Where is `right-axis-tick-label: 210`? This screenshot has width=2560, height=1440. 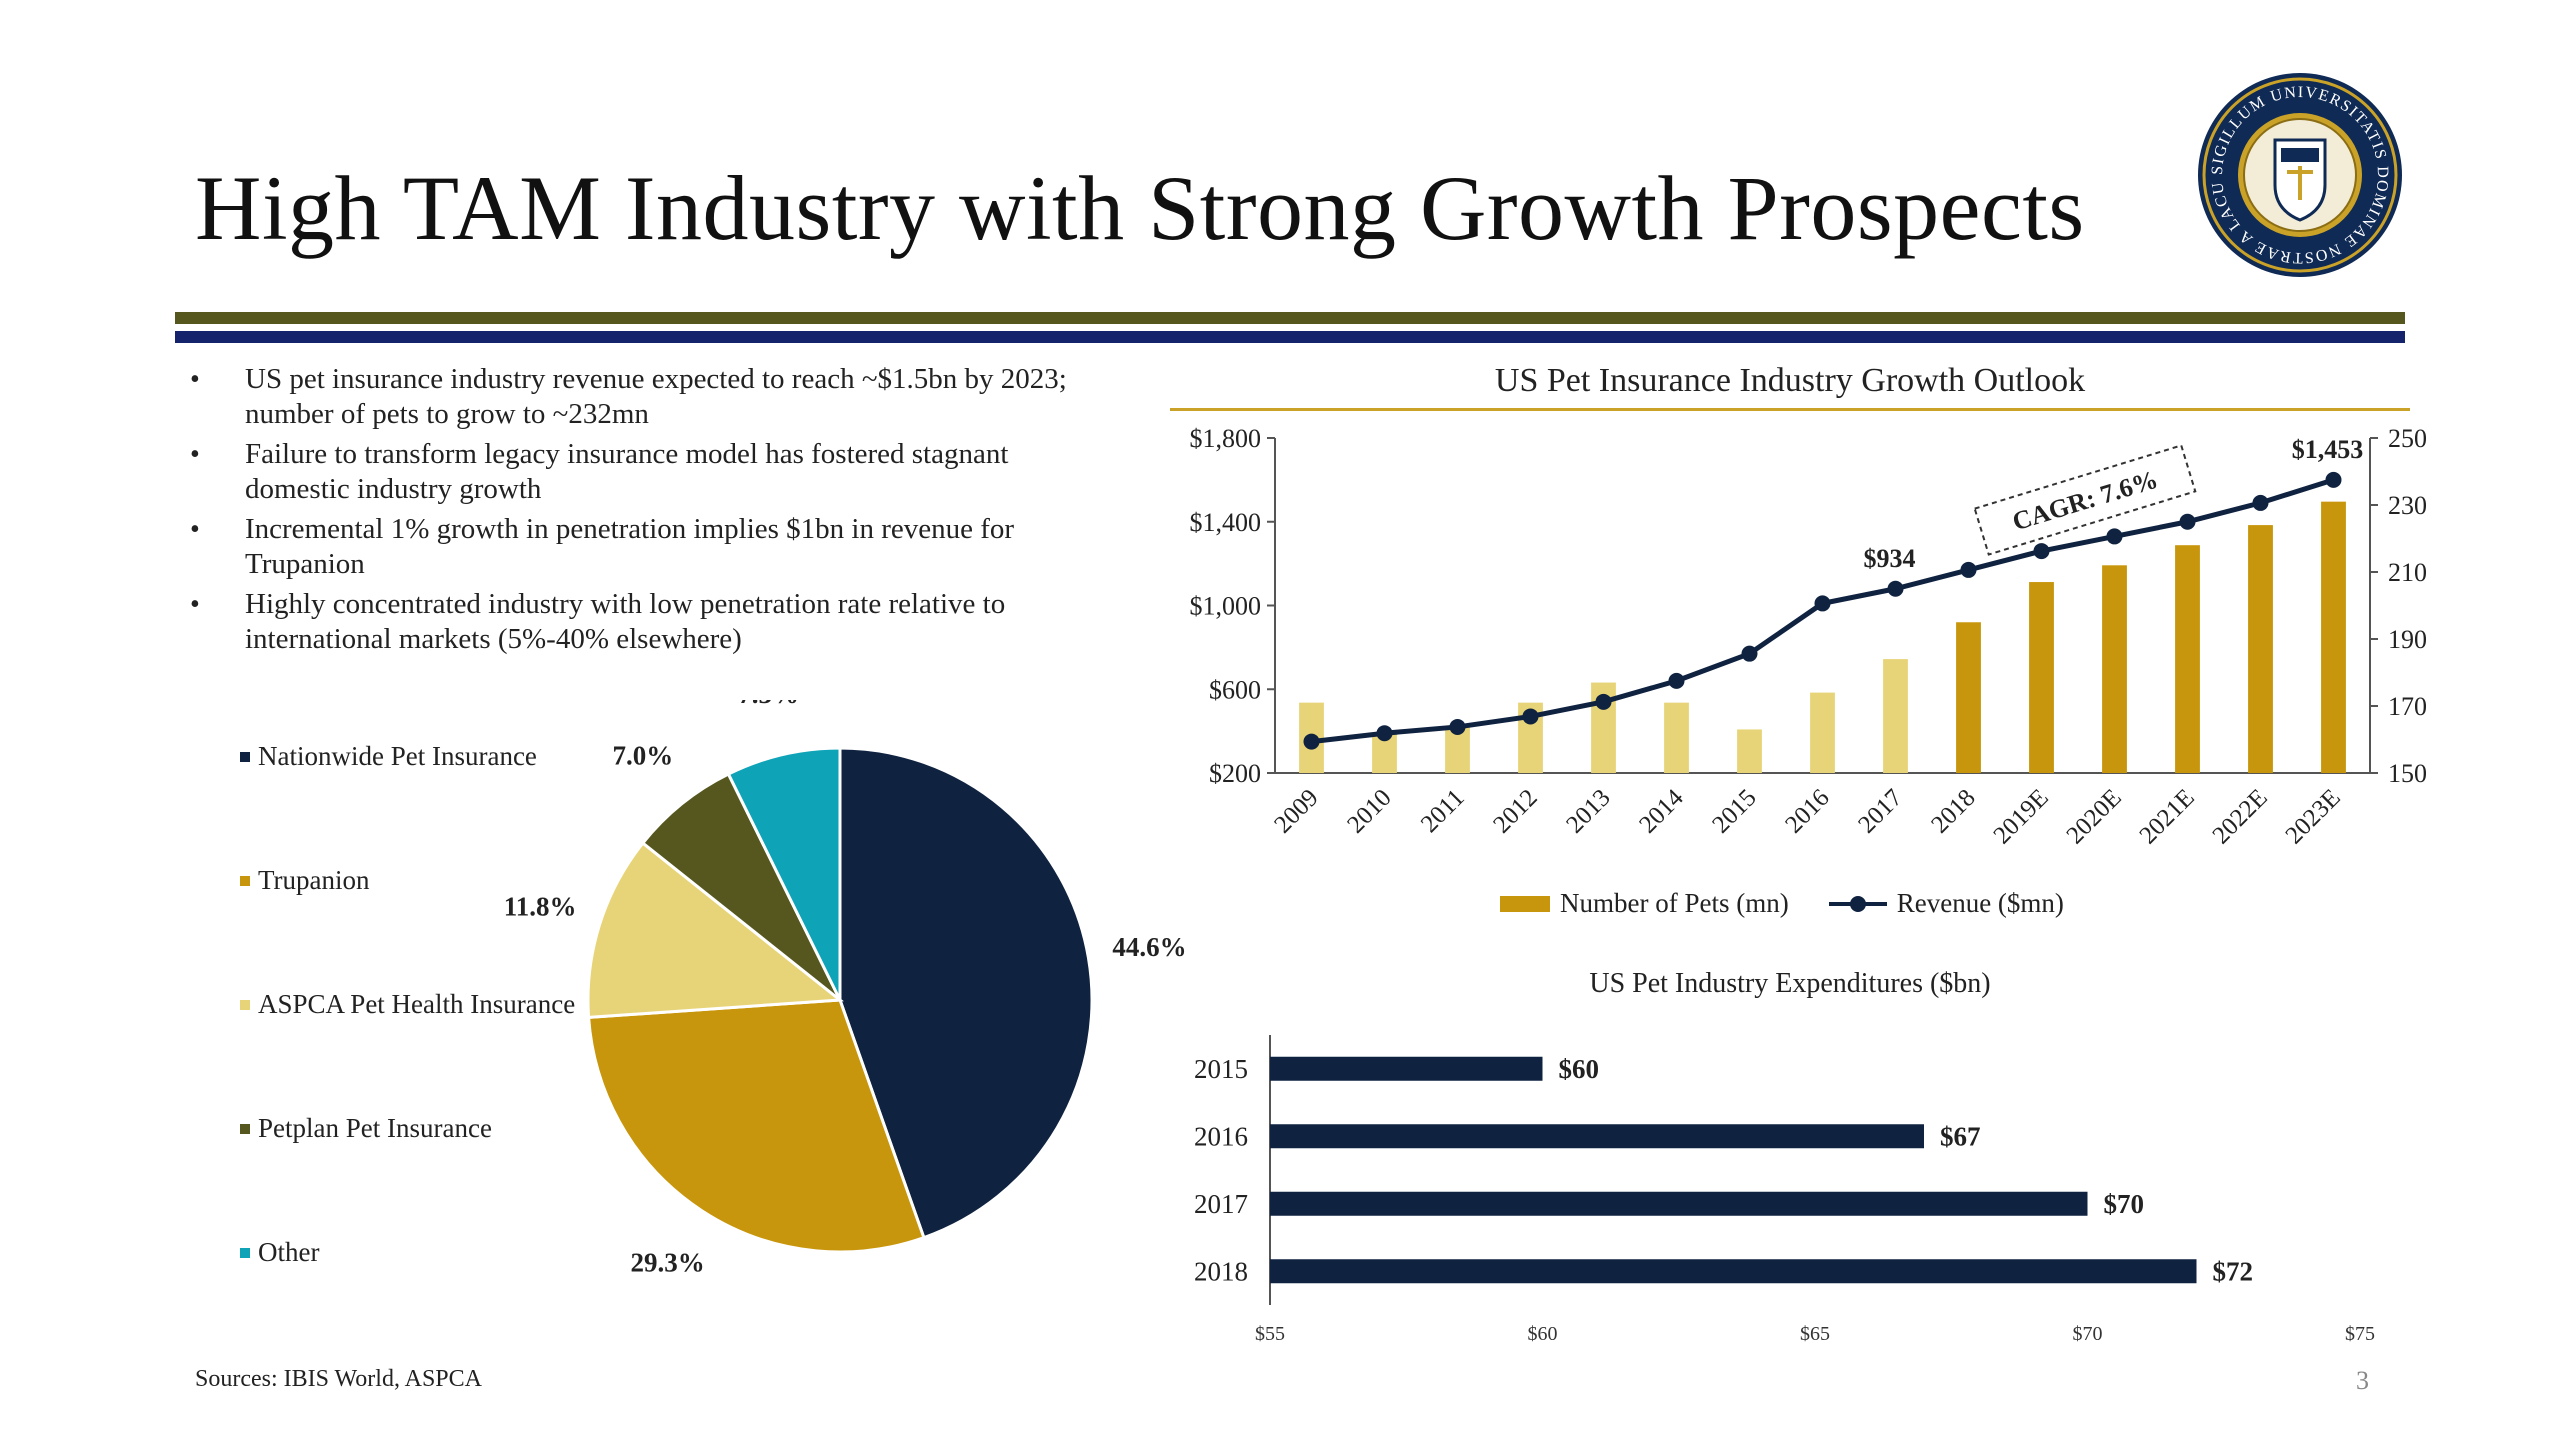 right-axis-tick-label: 210 is located at coordinates (2407, 572).